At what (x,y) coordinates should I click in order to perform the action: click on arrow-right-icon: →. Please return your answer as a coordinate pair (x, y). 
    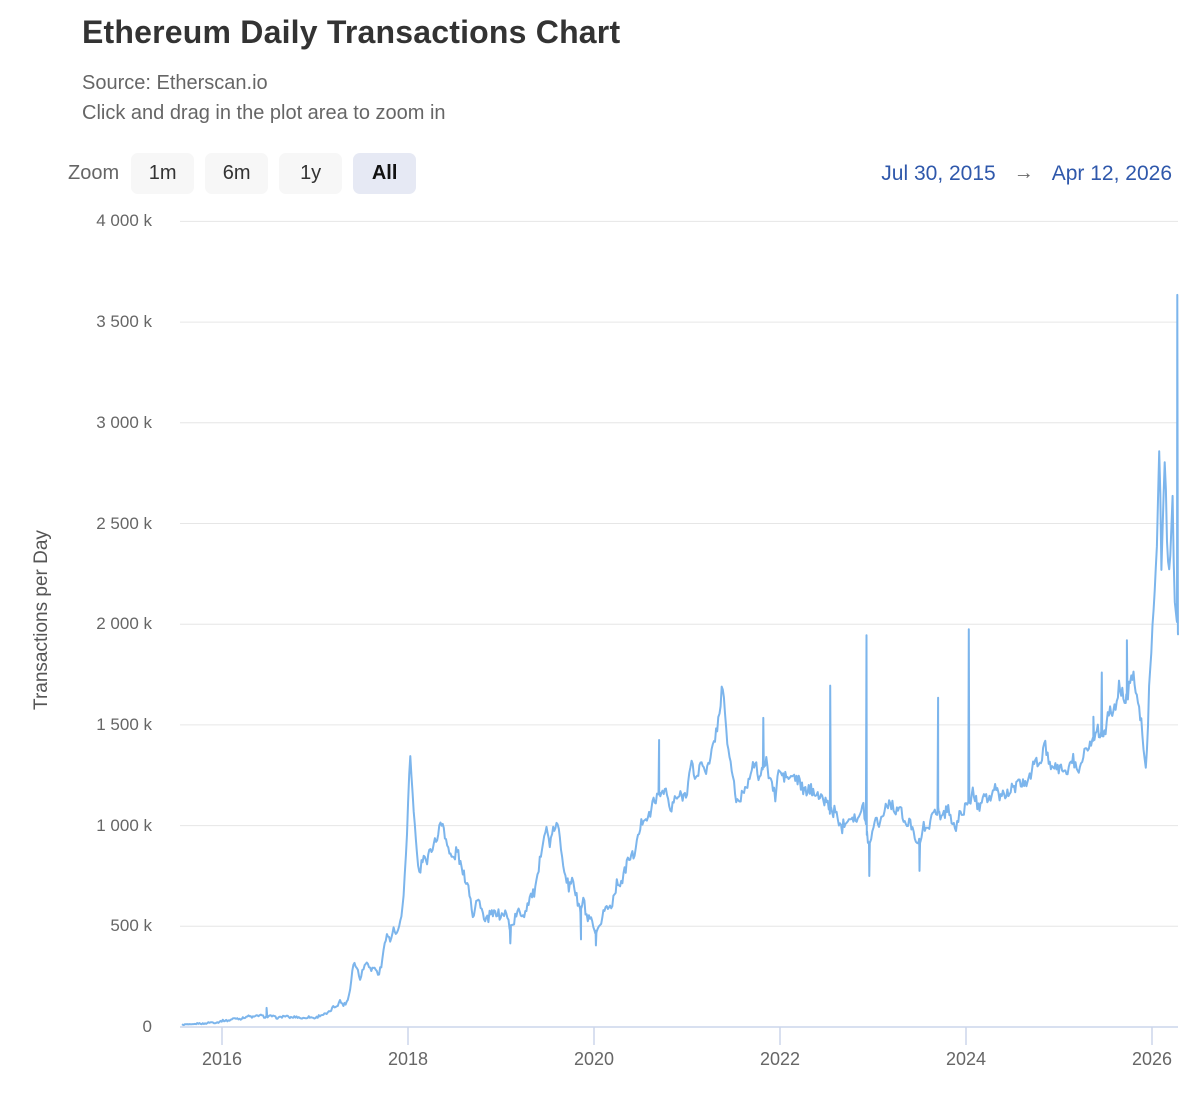
    Looking at the image, I should click on (1023, 173).